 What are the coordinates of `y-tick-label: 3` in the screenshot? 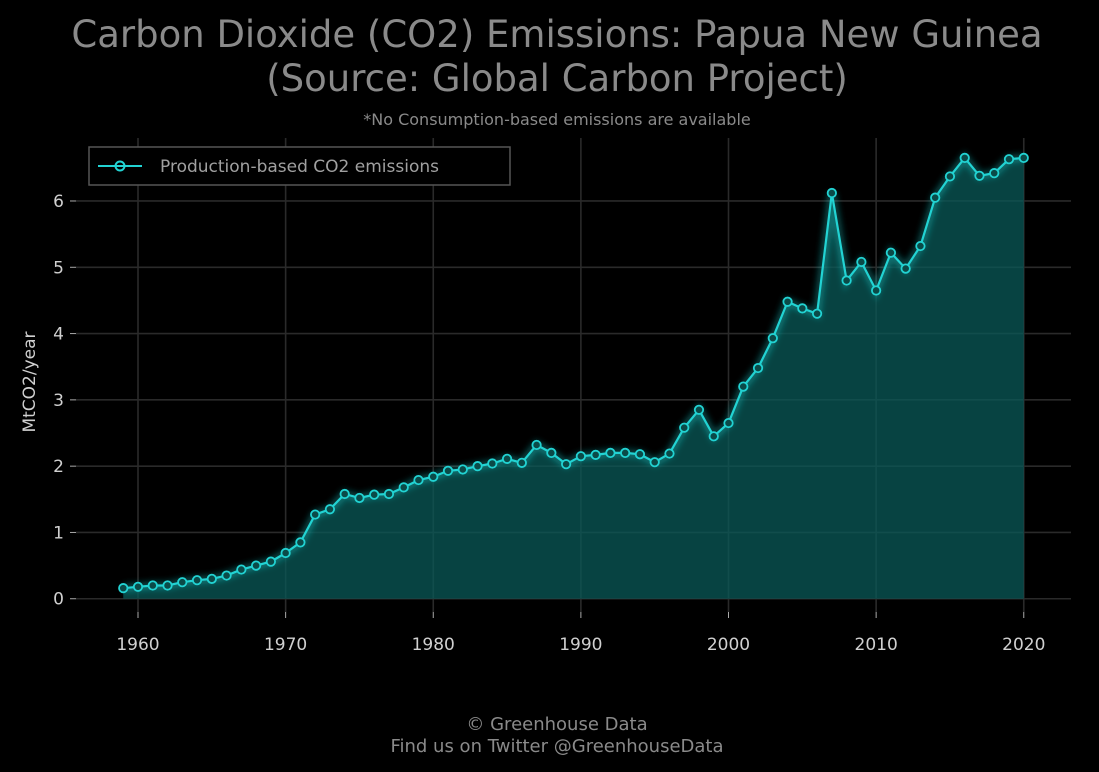 It's located at (58, 401).